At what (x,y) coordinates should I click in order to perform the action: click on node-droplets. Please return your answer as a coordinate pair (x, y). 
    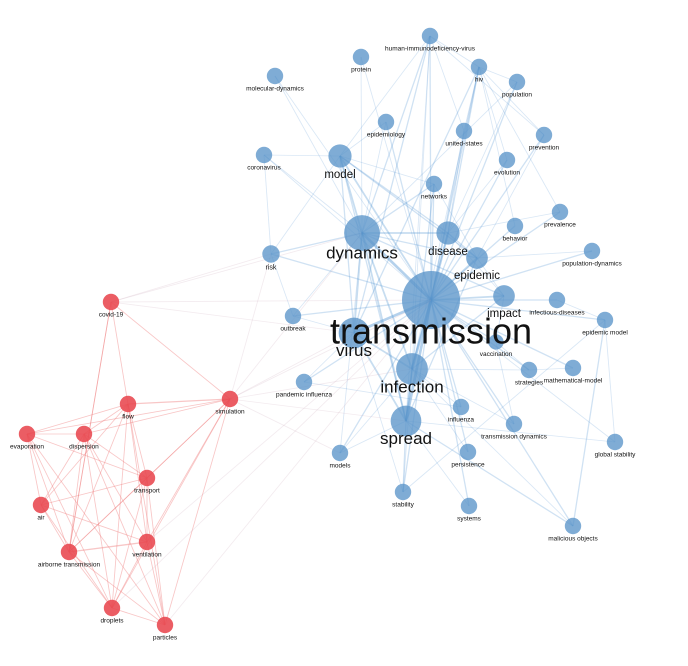
    Looking at the image, I should click on (112, 608).